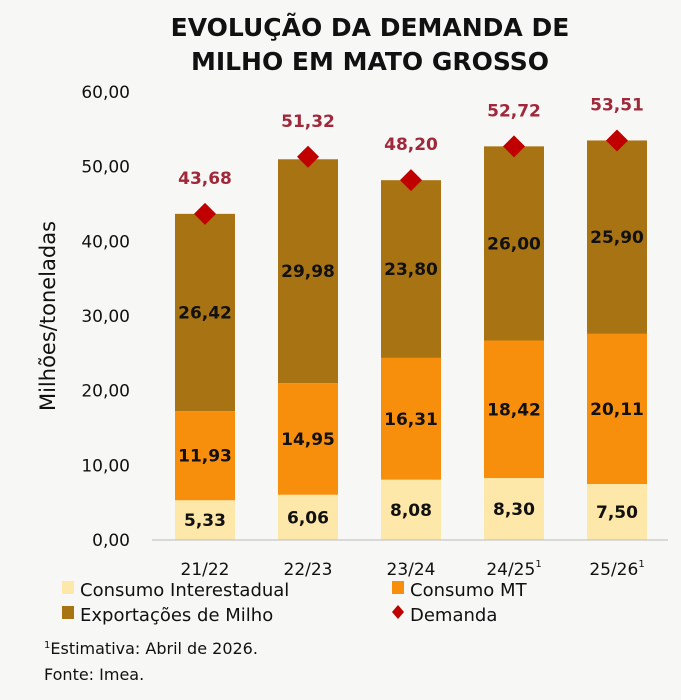 The image size is (681, 700). Describe the element at coordinates (514, 111) in the screenshot. I see `demand-label: 52,72` at that location.